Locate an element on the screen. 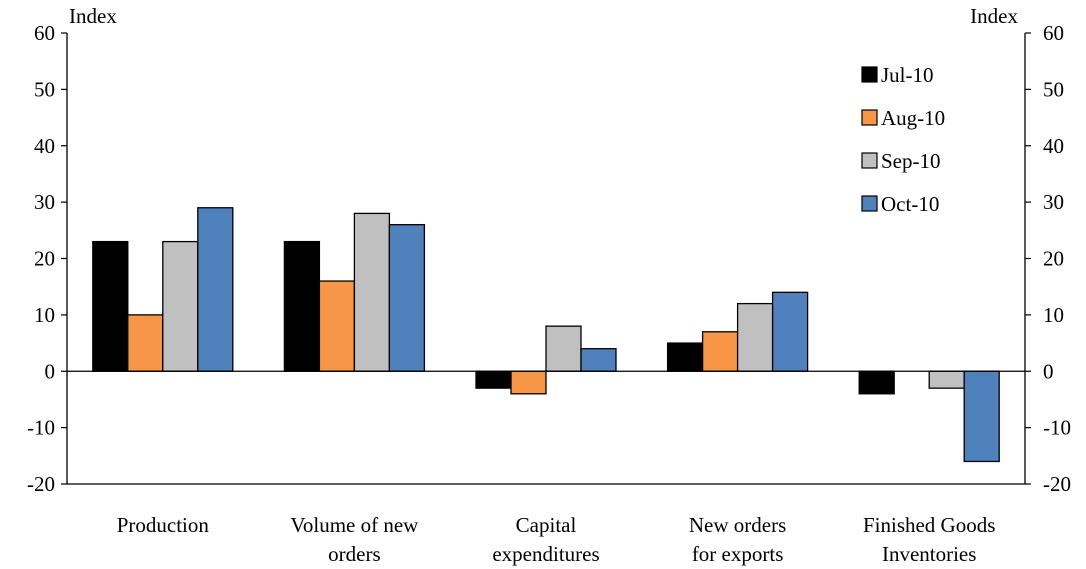  category-label: New orders is located at coordinates (737, 525).